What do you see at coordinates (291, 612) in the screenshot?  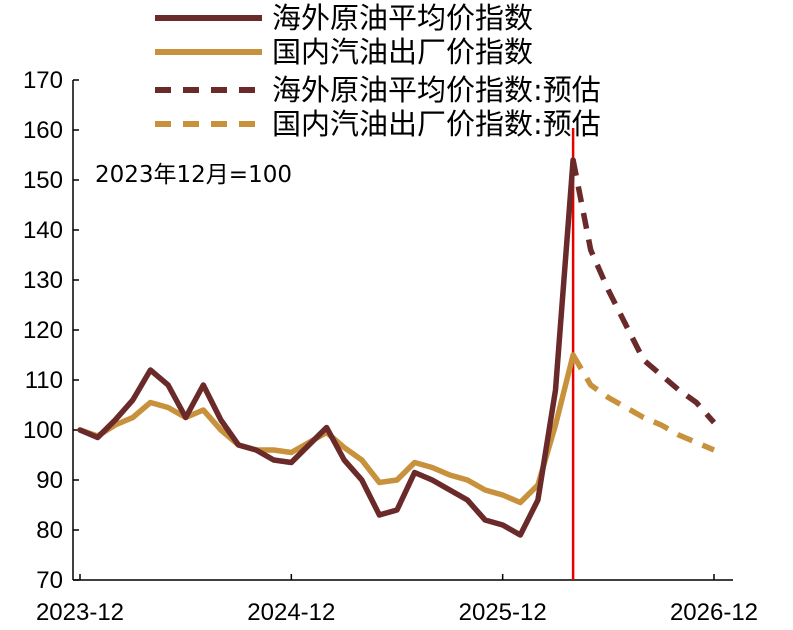 I see `x-tick-label: 2024-12` at bounding box center [291, 612].